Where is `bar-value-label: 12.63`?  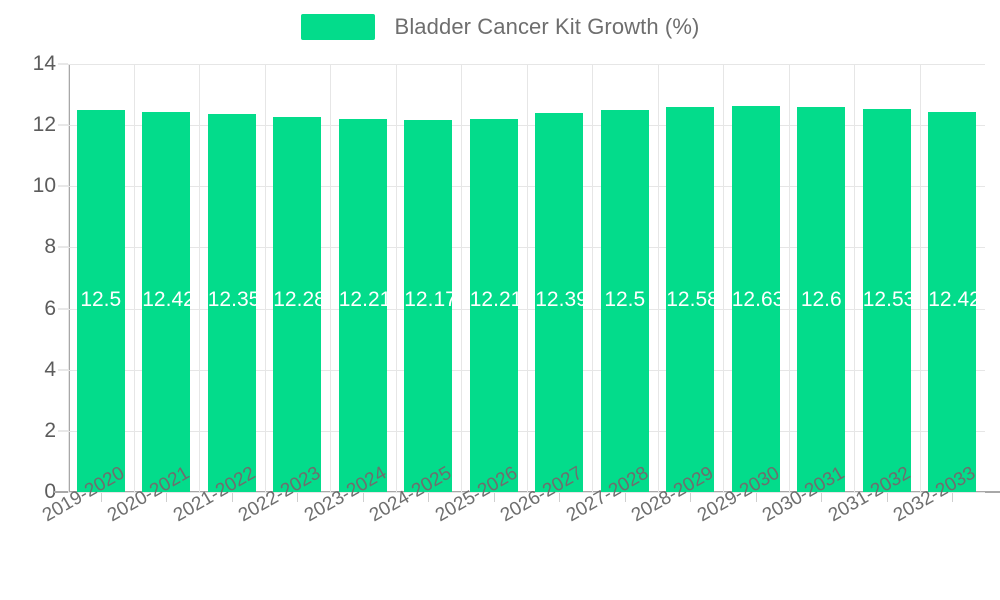 bar-value-label: 12.63 is located at coordinates (755, 299).